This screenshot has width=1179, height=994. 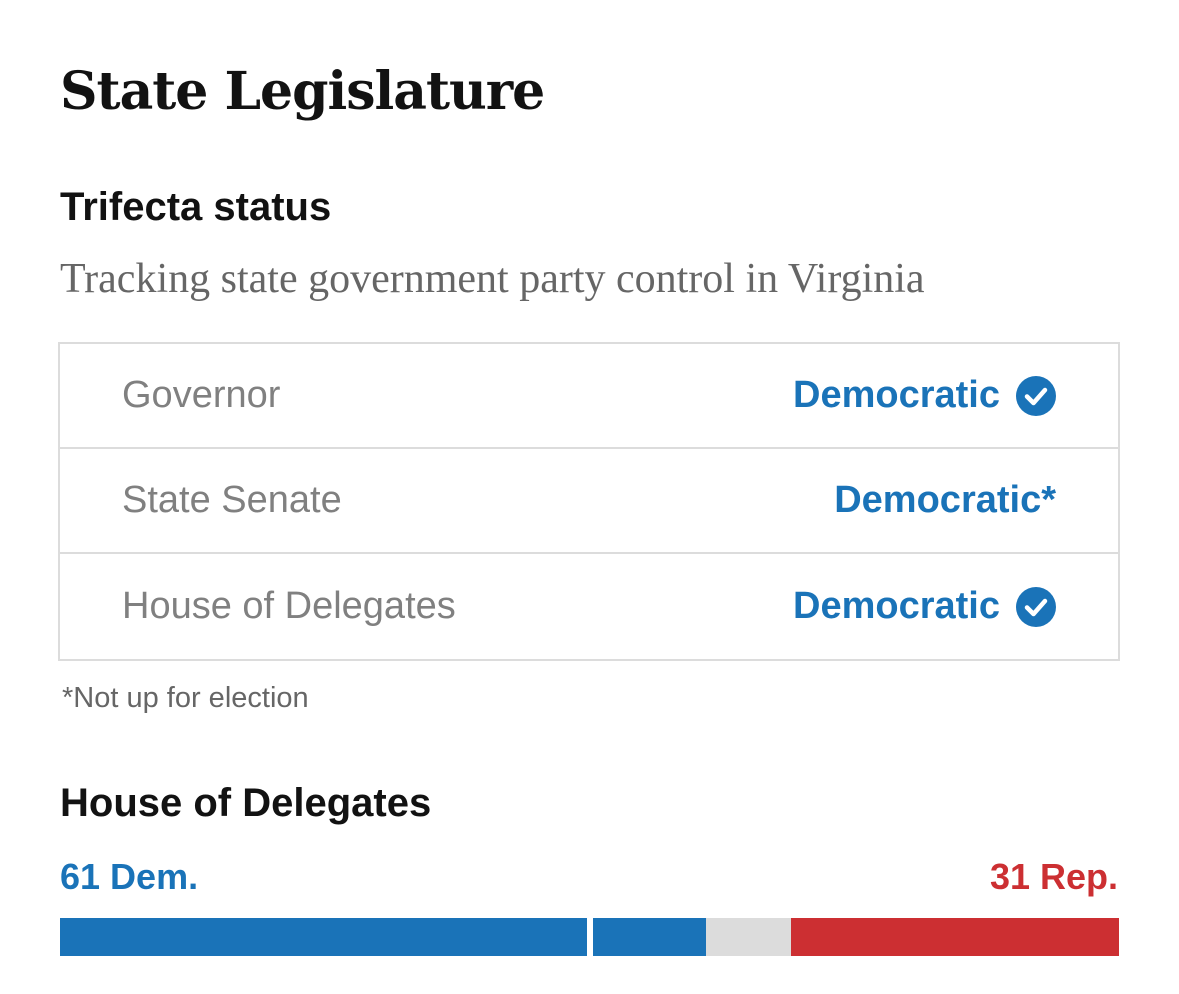 What do you see at coordinates (954, 937) in the screenshot?
I see `seat-segment-rep` at bounding box center [954, 937].